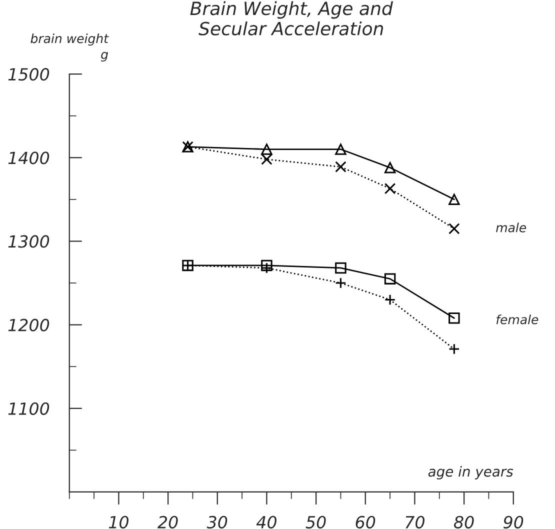 This screenshot has width=555, height=529. Describe the element at coordinates (29, 408) in the screenshot. I see `y-tick-label: 1100` at that location.